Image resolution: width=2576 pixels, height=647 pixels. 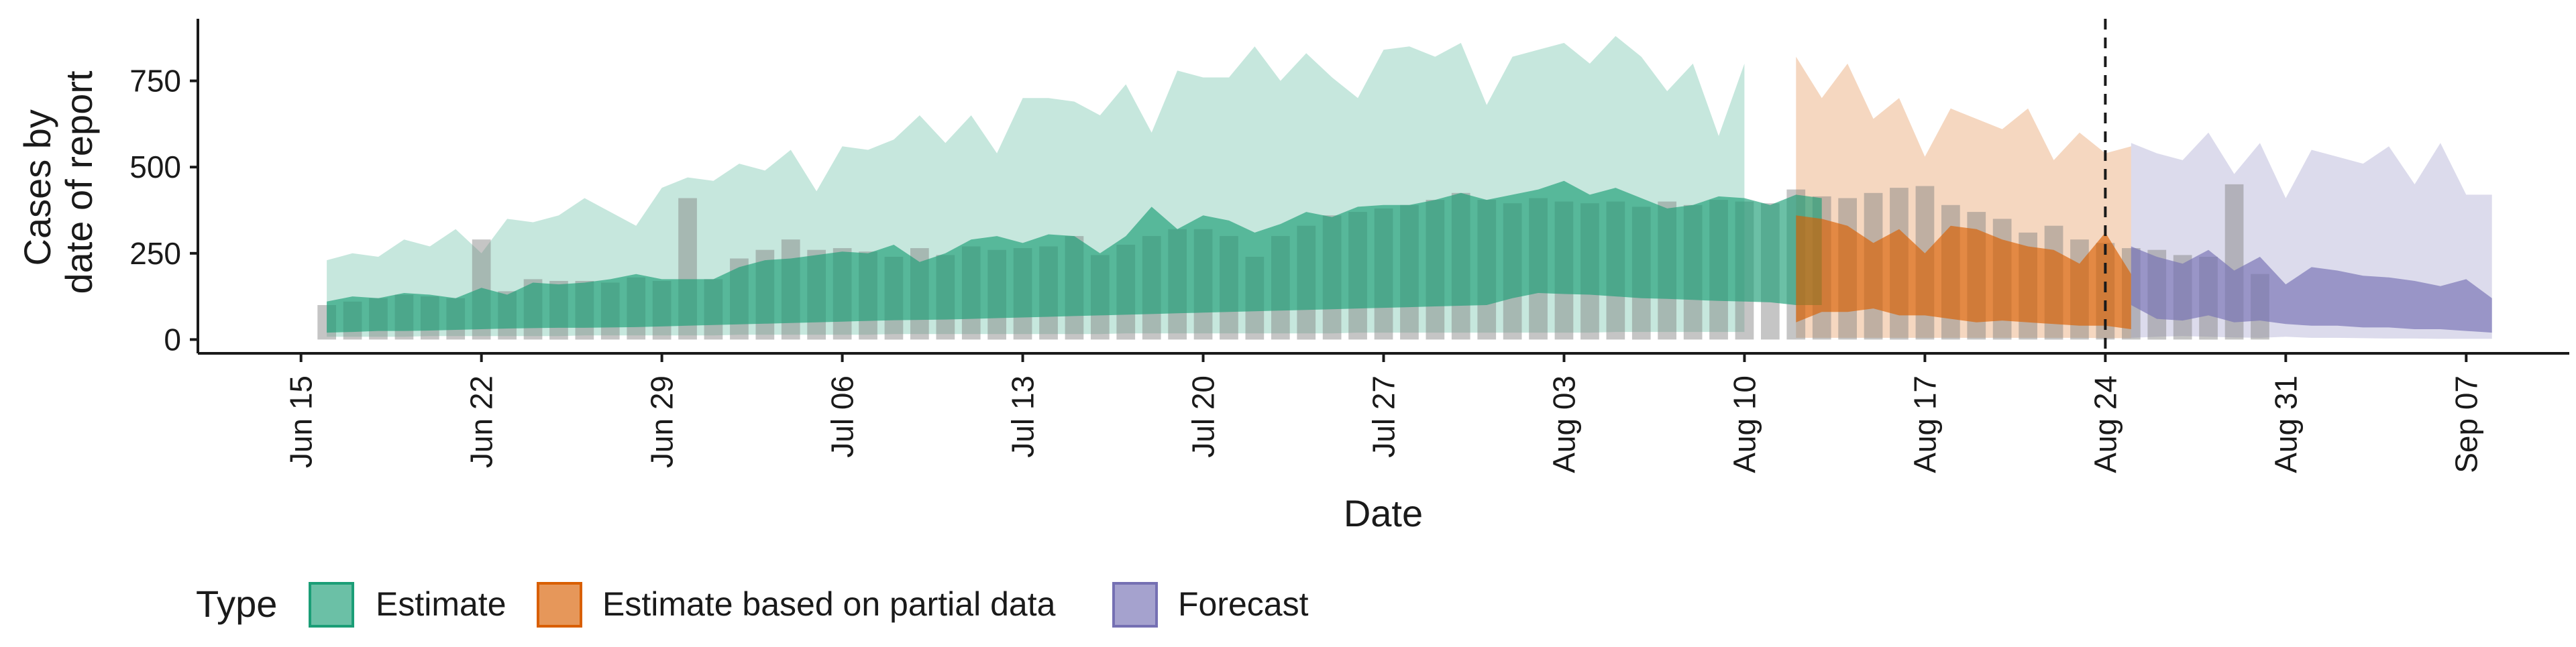 What do you see at coordinates (155, 254) in the screenshot?
I see `y-tick-label: 250` at bounding box center [155, 254].